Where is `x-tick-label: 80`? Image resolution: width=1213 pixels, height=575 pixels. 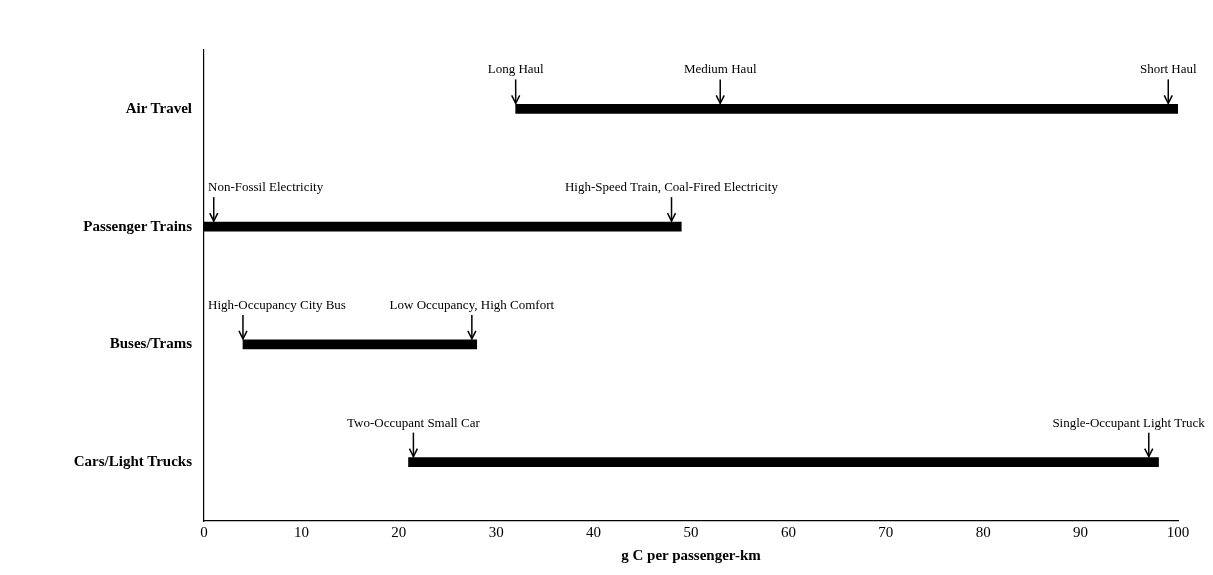 x-tick-label: 80 is located at coordinates (983, 531).